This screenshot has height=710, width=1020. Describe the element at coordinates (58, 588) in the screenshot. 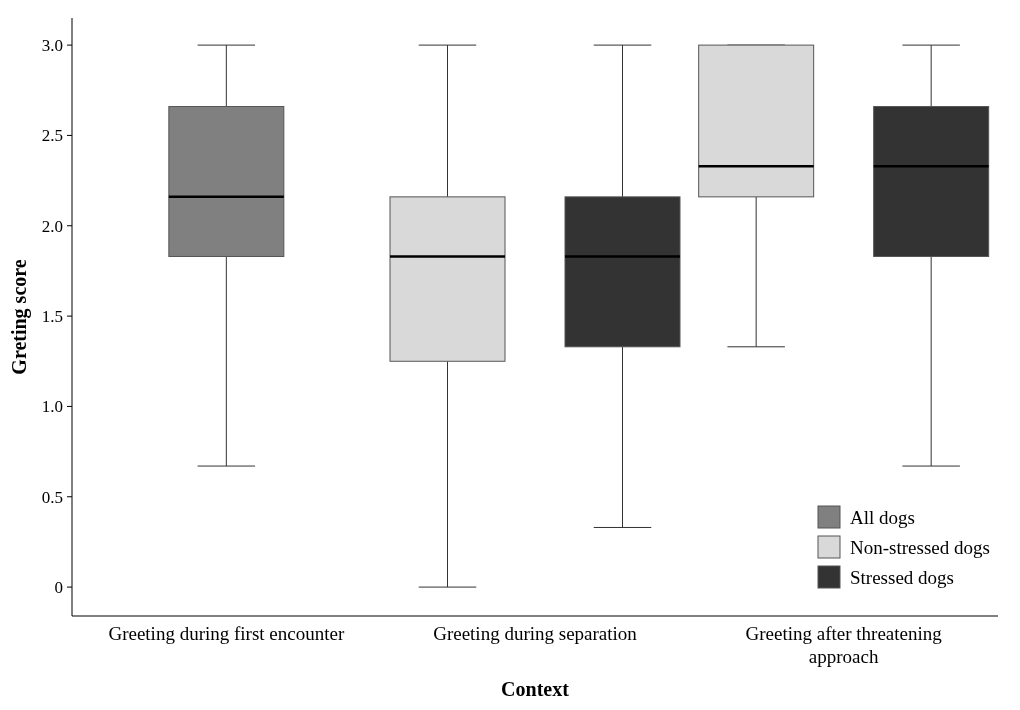

I see `y-tick-label: 0` at that location.